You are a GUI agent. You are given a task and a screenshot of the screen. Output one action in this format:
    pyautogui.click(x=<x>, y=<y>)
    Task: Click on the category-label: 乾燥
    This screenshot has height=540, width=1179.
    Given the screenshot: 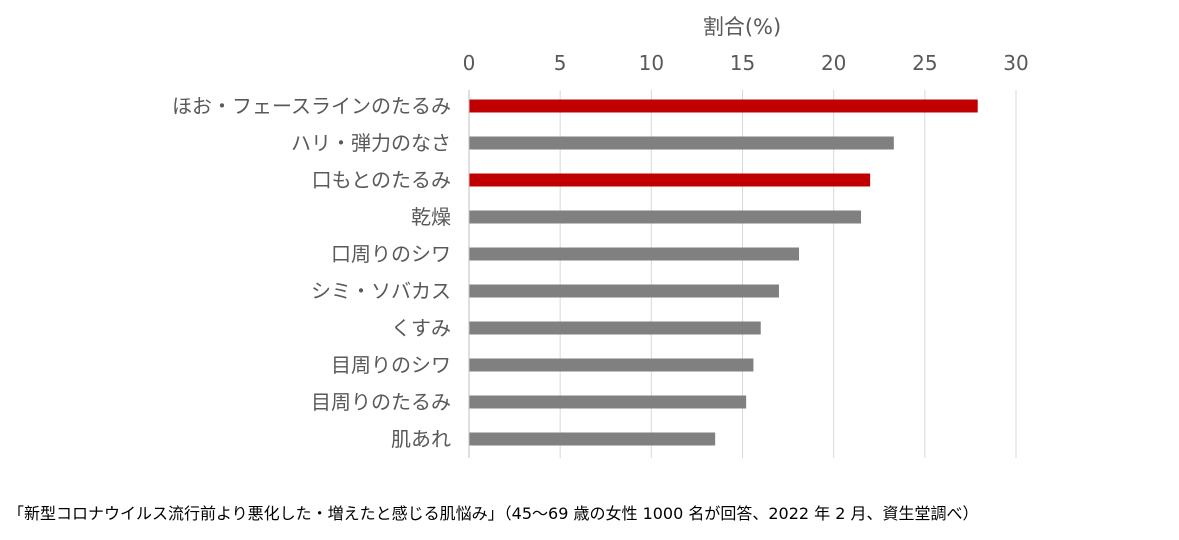 What is the action you would take?
    pyautogui.click(x=431, y=217)
    